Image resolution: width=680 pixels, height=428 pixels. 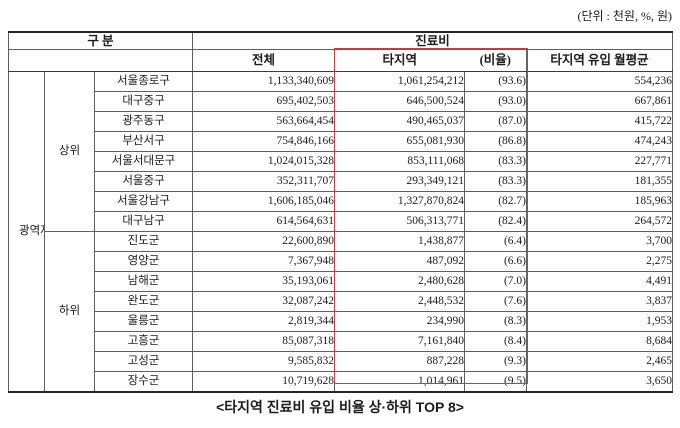 What do you see at coordinates (495, 101) in the screenshot?
I see `ratio-cell: (93.0)` at bounding box center [495, 101].